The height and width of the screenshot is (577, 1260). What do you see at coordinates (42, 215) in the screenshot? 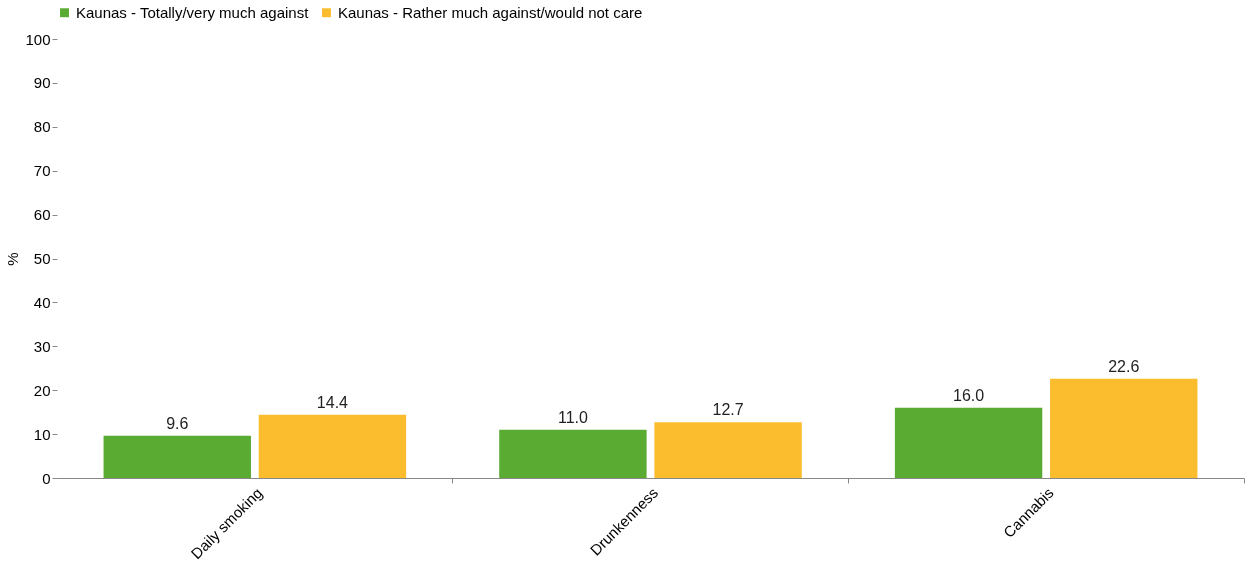
I see `y-tick-label: 60` at bounding box center [42, 215].